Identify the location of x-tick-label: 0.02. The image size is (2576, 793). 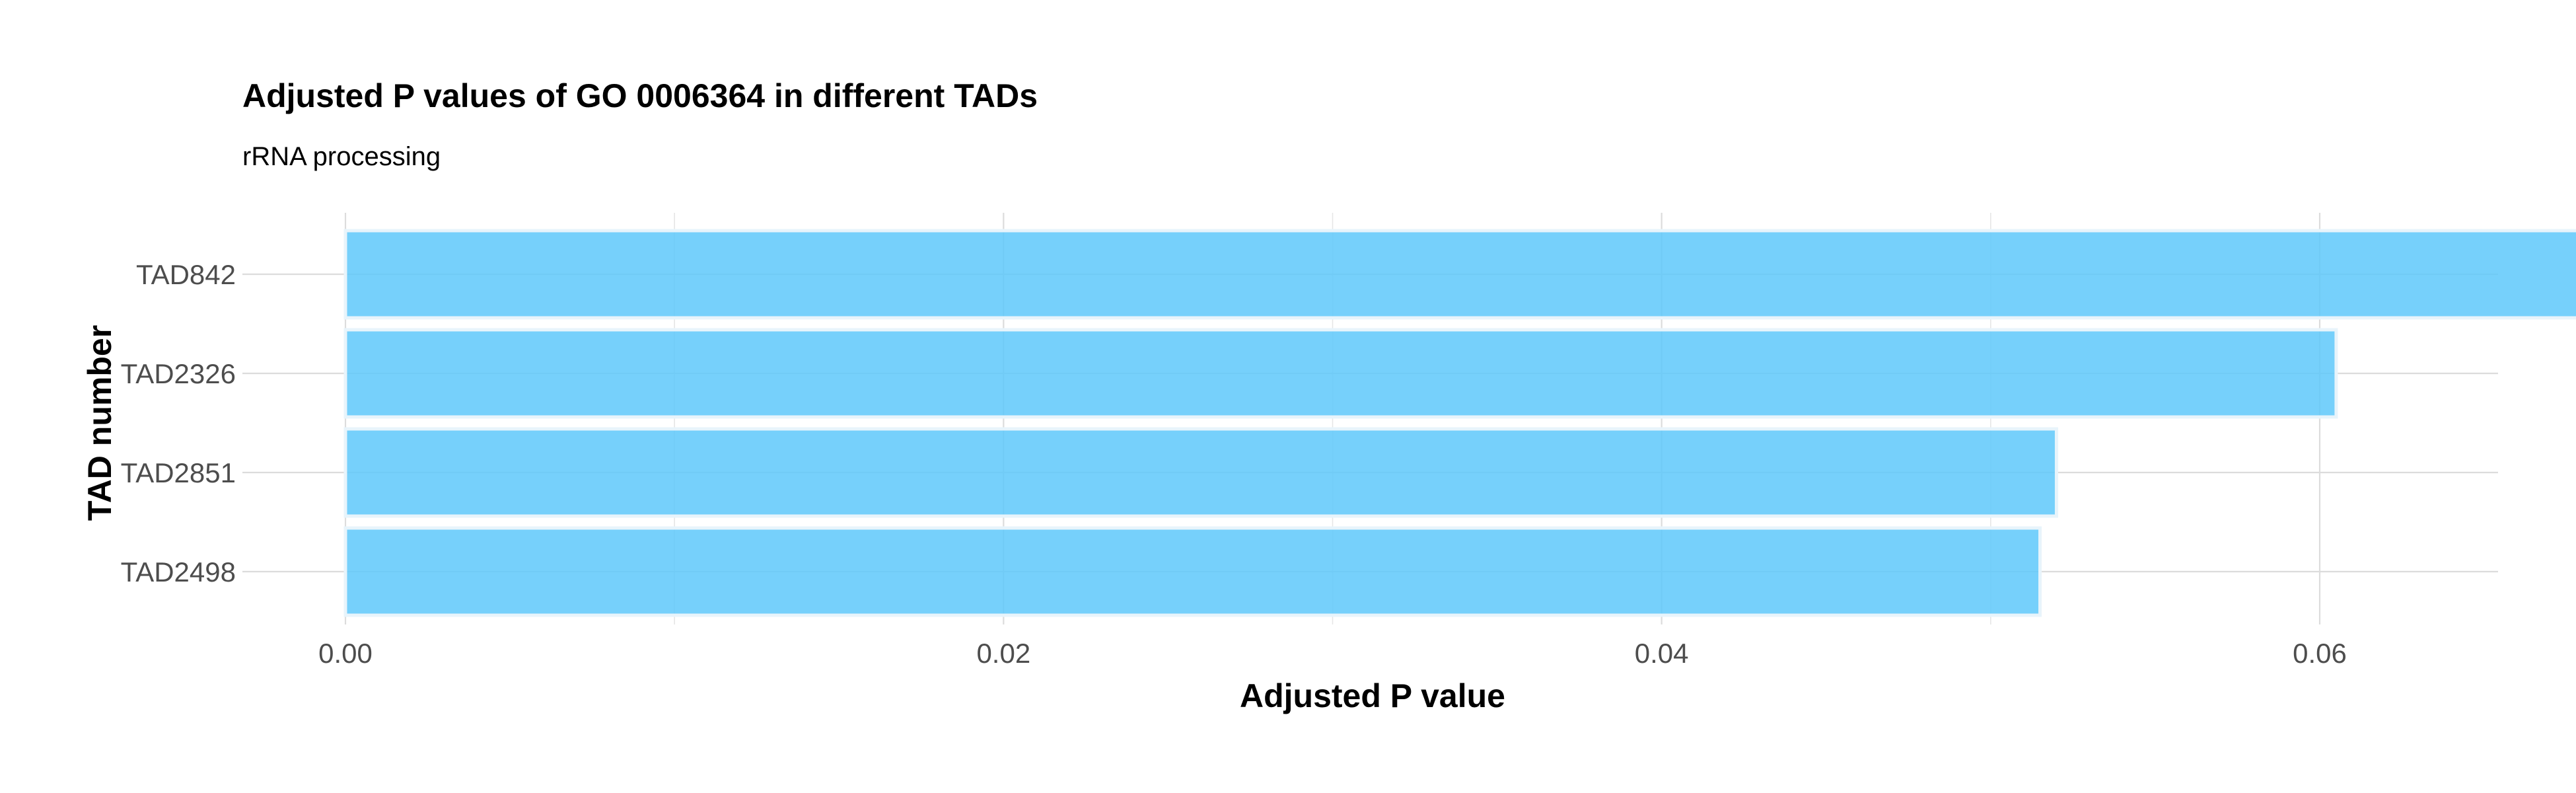
(1003, 654).